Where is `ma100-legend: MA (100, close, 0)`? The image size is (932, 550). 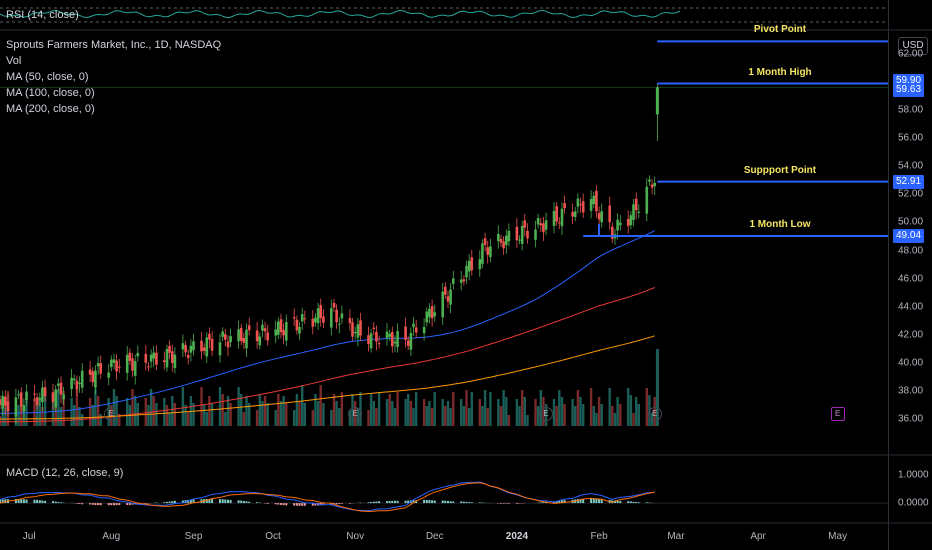 ma100-legend: MA (100, close, 0) is located at coordinates (50, 93).